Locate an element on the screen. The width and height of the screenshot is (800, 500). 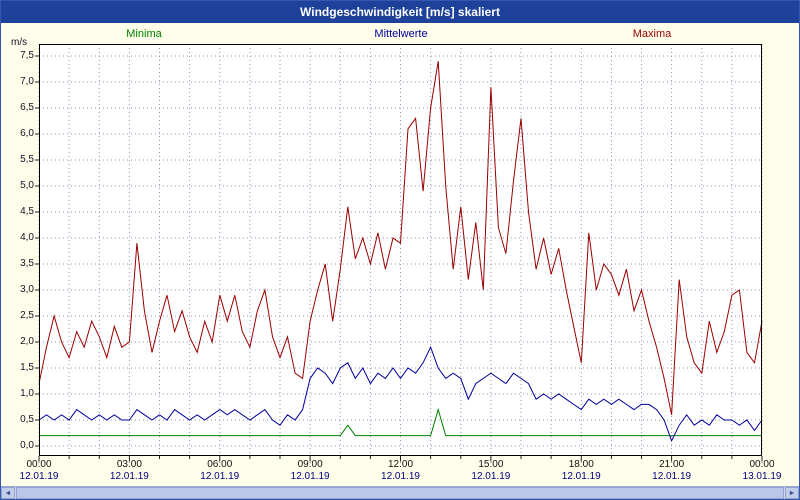
x-axis-time-label: 06:00 is located at coordinates (220, 464).